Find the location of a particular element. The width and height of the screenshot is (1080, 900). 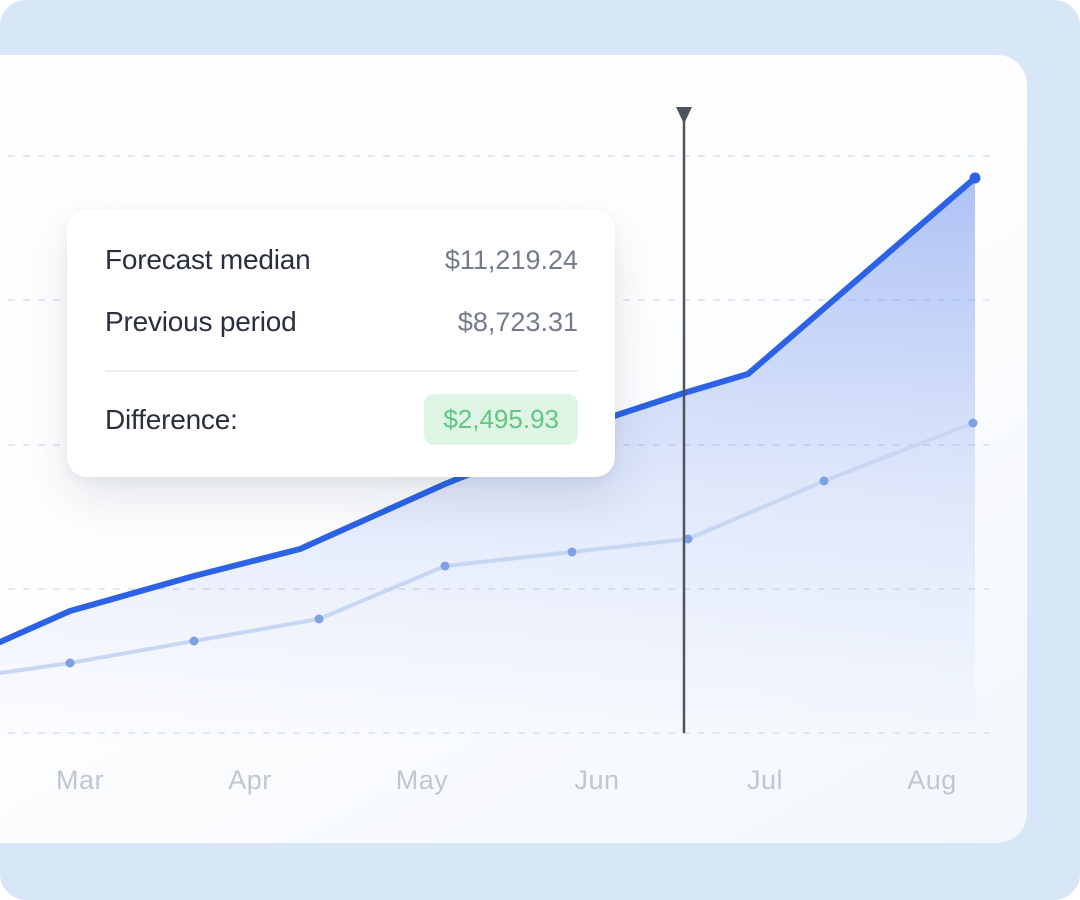

forecast-median-label: Forecast median is located at coordinates (208, 259).